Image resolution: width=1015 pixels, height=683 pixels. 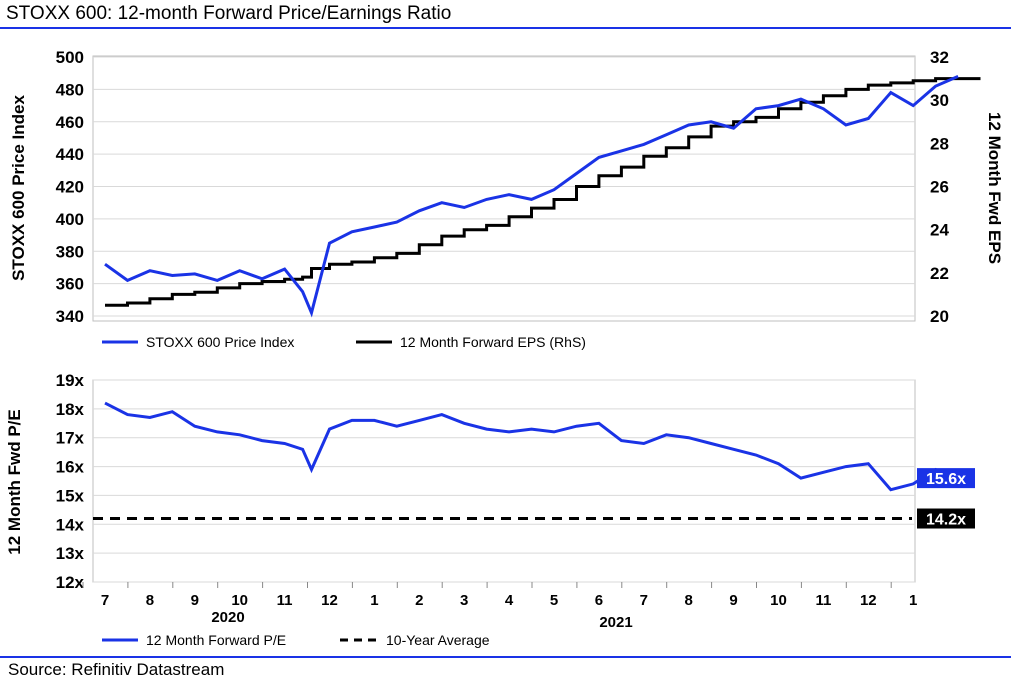 What do you see at coordinates (994, 188) in the screenshot?
I see `top-right-axis-label: 12 Month Fwd EPS` at bounding box center [994, 188].